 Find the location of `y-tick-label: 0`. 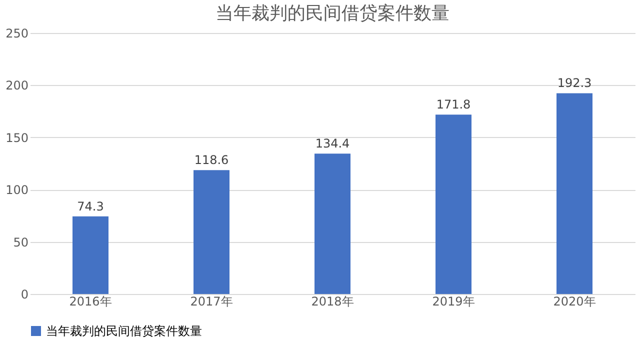

y-tick-label: 0 is located at coordinates (24, 295).